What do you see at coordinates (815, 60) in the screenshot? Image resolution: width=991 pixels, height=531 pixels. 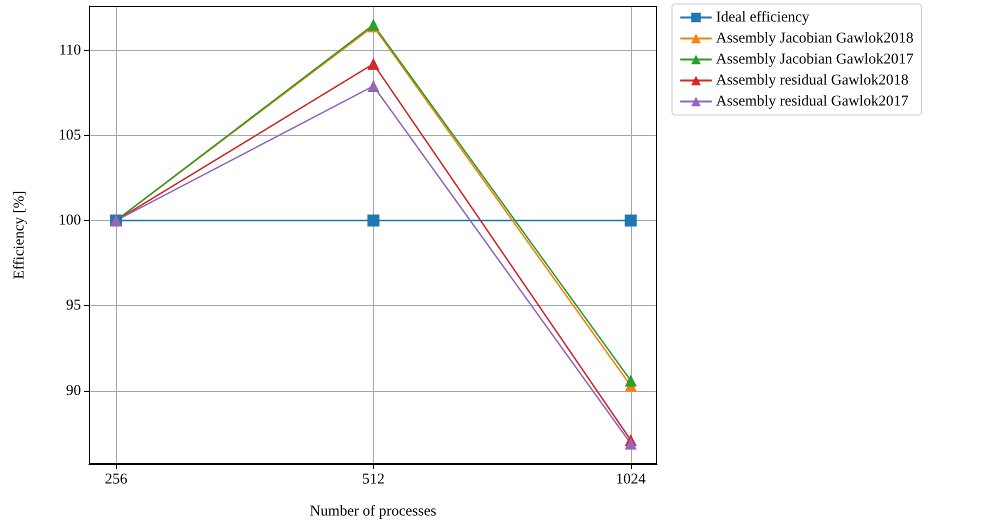 I see `legend-label: Assembly Jacobian Gawlok2017` at bounding box center [815, 60].